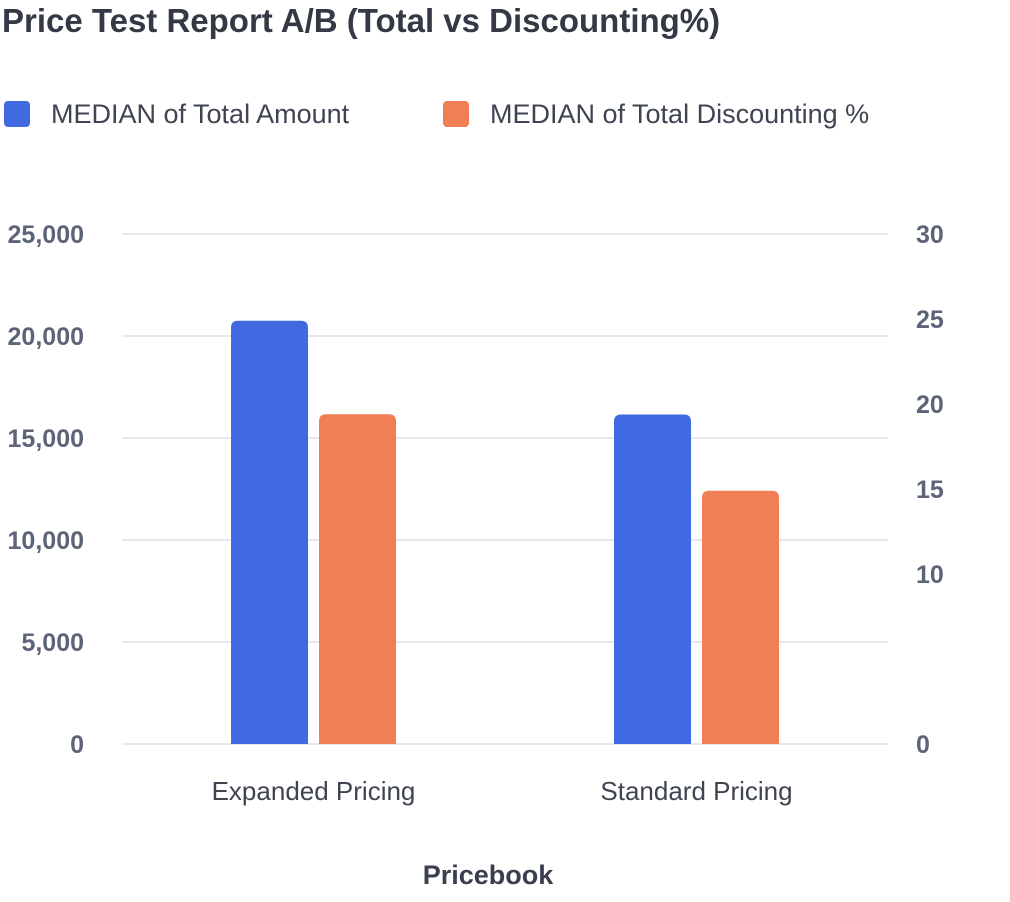  Describe the element at coordinates (46, 541) in the screenshot. I see `left-axis-tick-label: 10,000` at that location.